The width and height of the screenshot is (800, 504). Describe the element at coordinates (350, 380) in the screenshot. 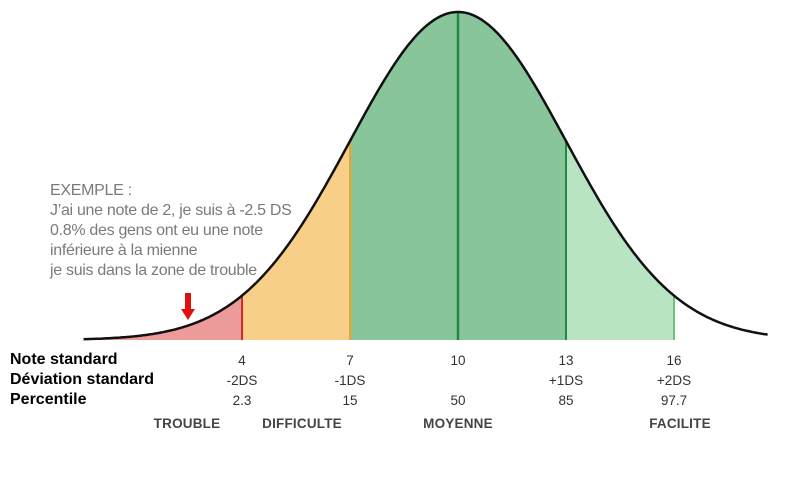

I see `tick-ds-label: -1DS` at that location.